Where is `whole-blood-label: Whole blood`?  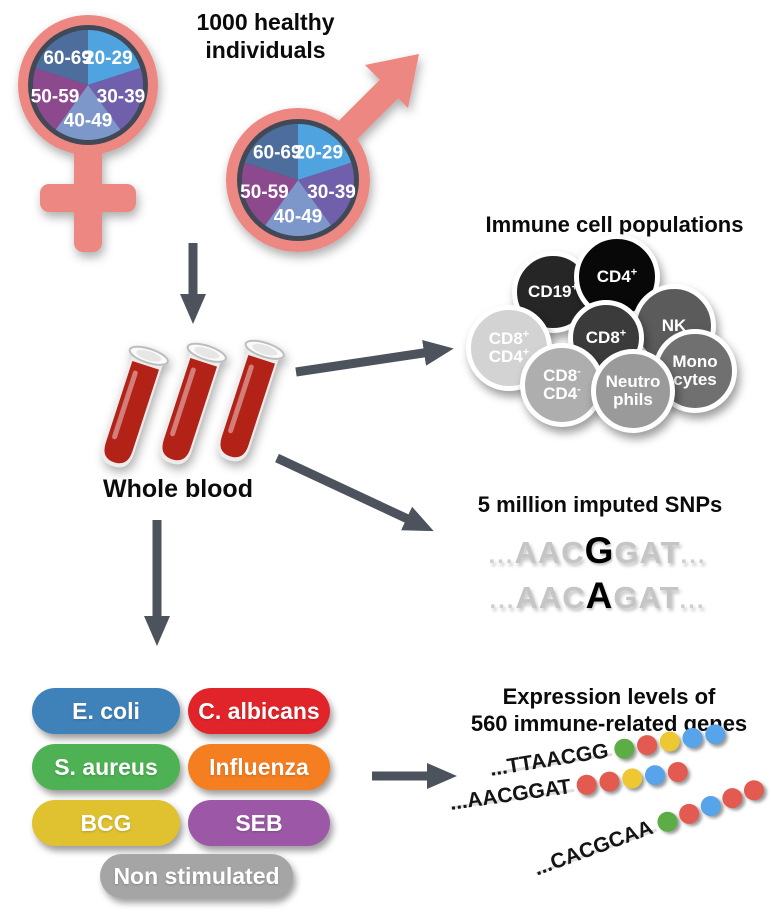 whole-blood-label: Whole blood is located at coordinates (178, 489).